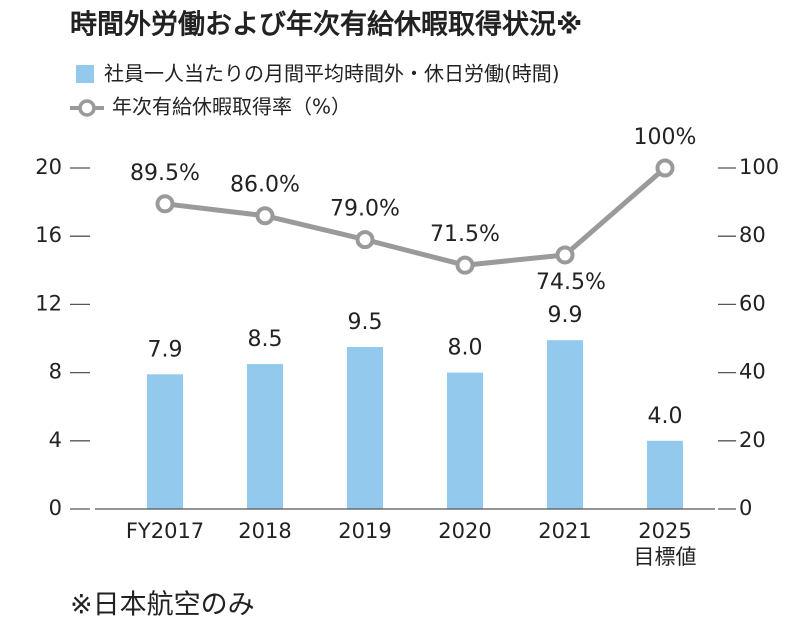 The height and width of the screenshot is (638, 806). Describe the element at coordinates (48, 235) in the screenshot. I see `y-tick-label: 16` at that location.